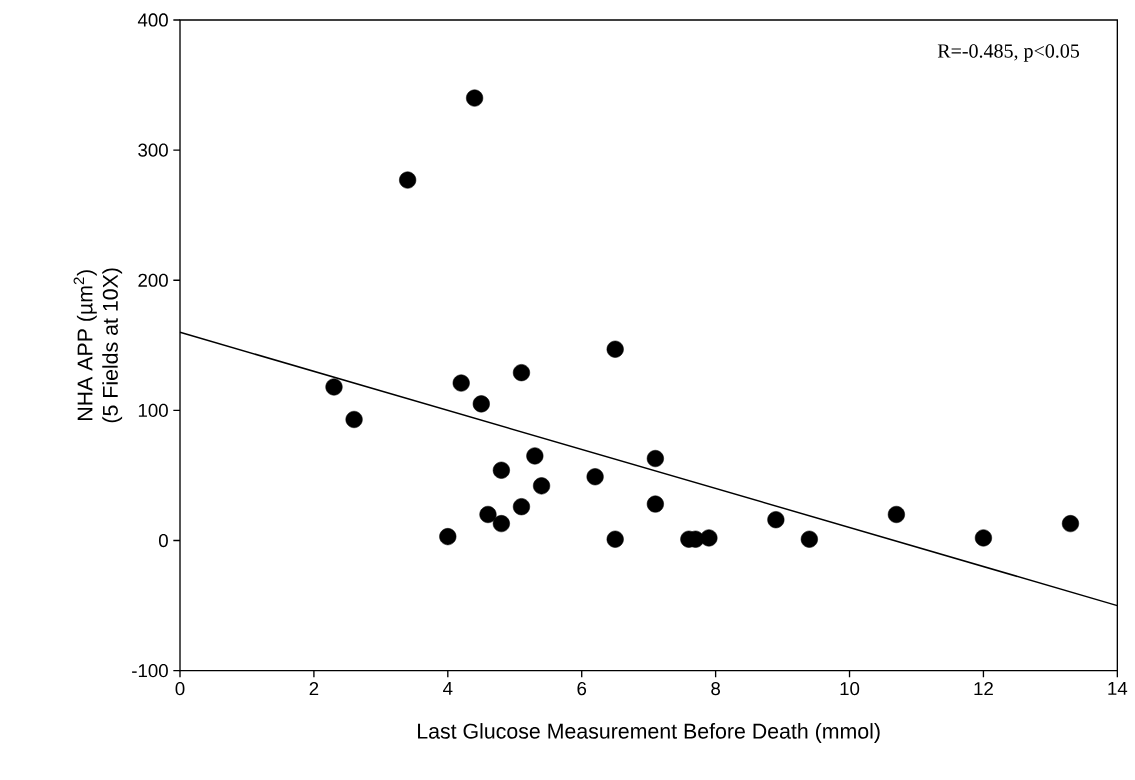  Describe the element at coordinates (1008, 53) in the screenshot. I see `annotation: R=-0.485, p<0.05` at that location.